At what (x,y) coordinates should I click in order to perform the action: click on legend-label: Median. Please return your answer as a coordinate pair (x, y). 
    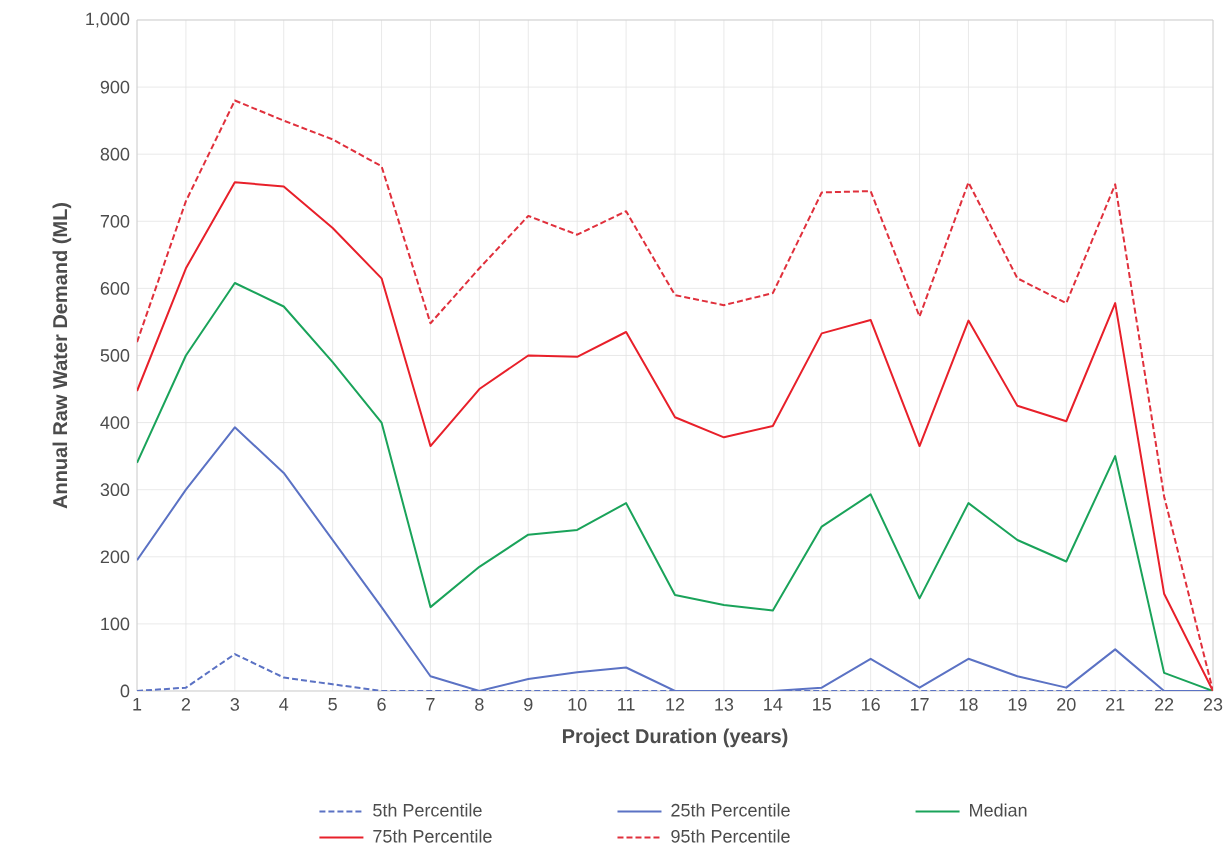
    Looking at the image, I should click on (998, 810).